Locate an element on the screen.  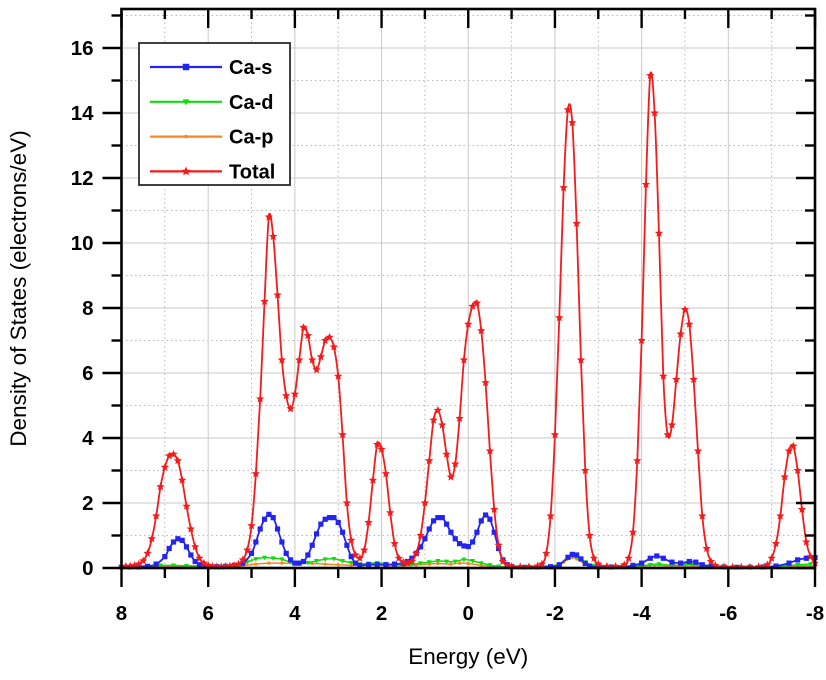
y-tick-label: 2 is located at coordinates (87, 503).